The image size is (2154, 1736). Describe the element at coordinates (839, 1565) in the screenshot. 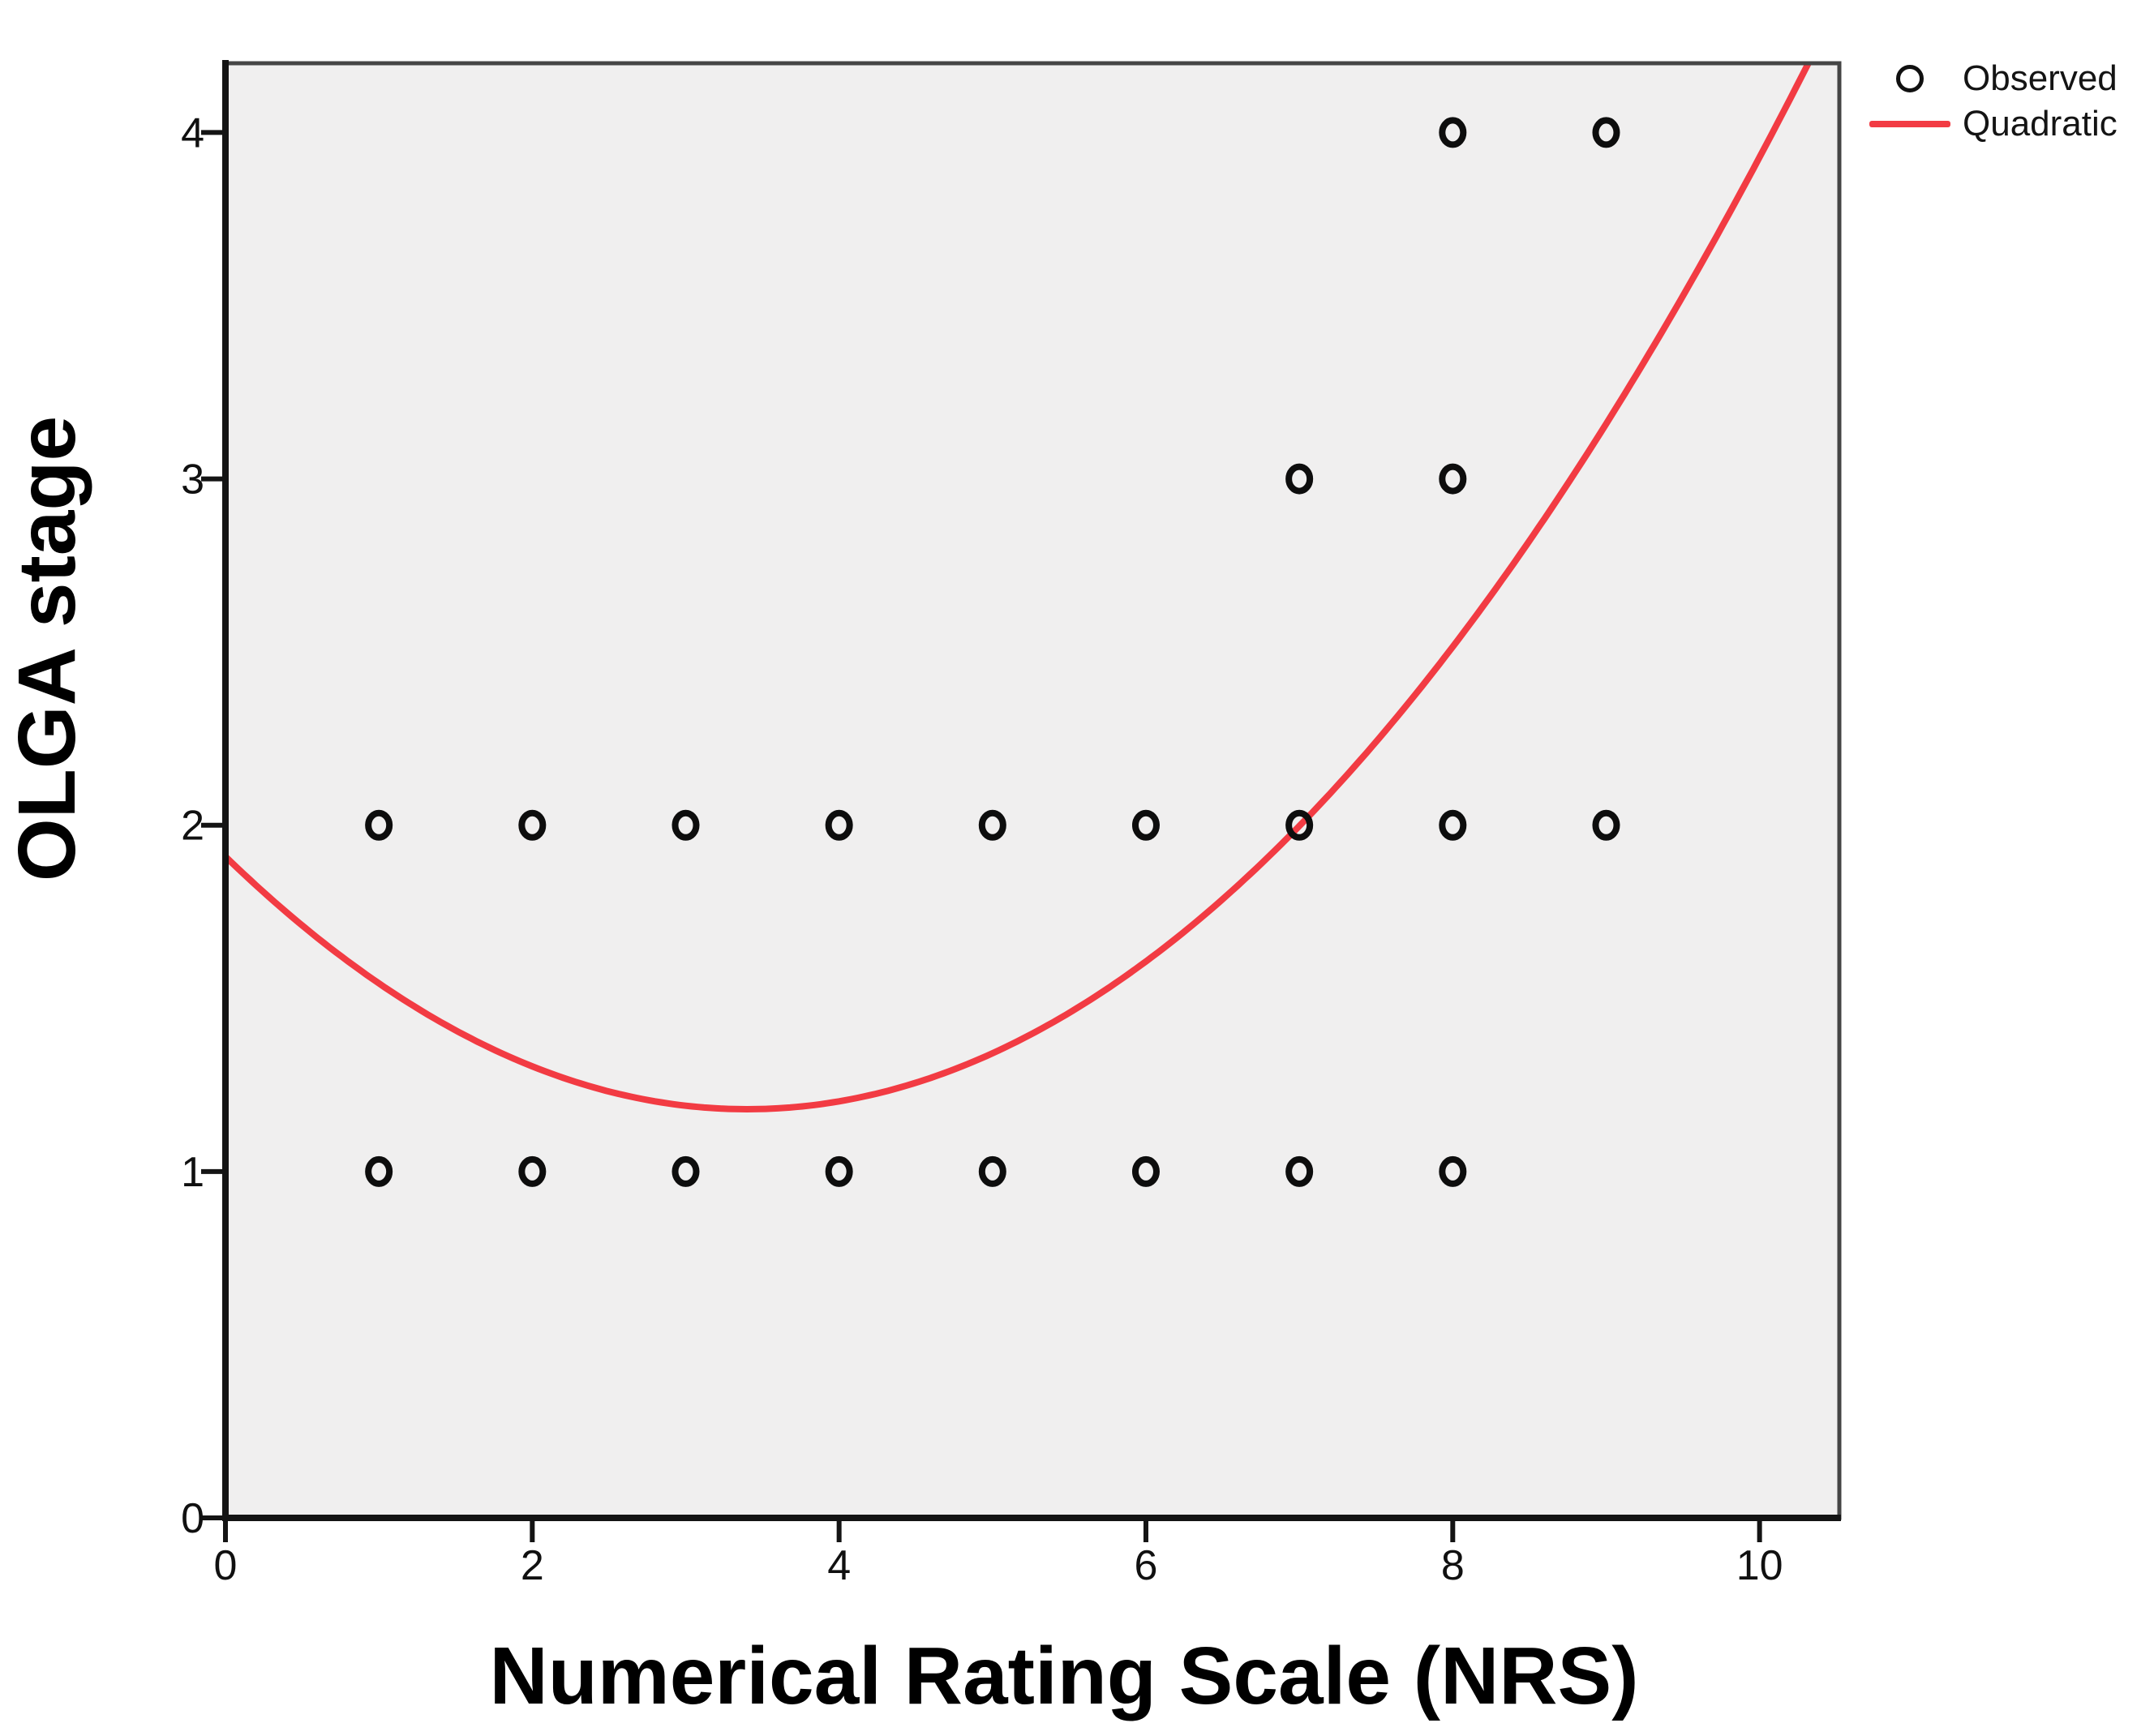

I see `x-tick-label: 4` at that location.